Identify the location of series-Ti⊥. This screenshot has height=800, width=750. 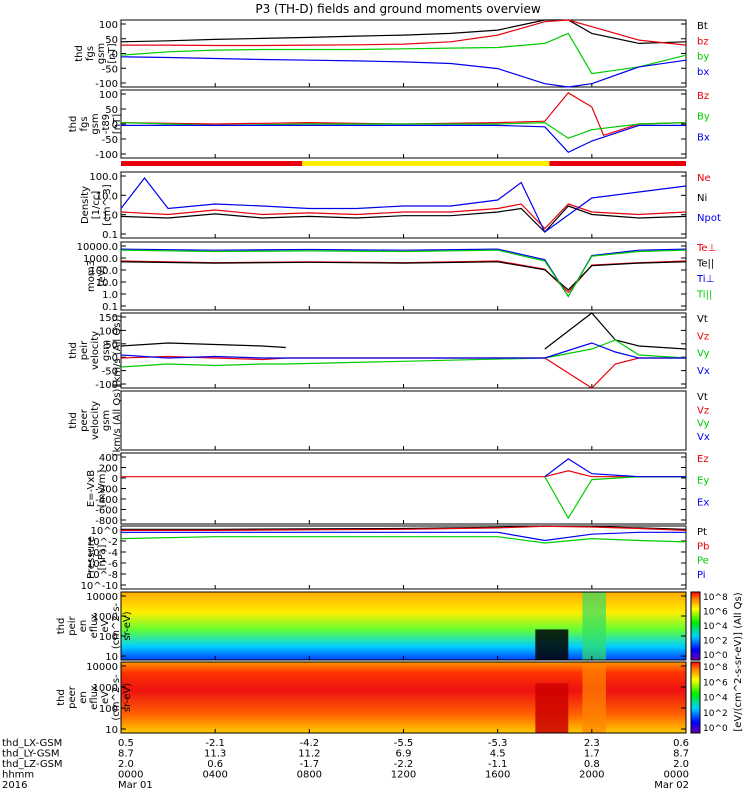
(403, 273).